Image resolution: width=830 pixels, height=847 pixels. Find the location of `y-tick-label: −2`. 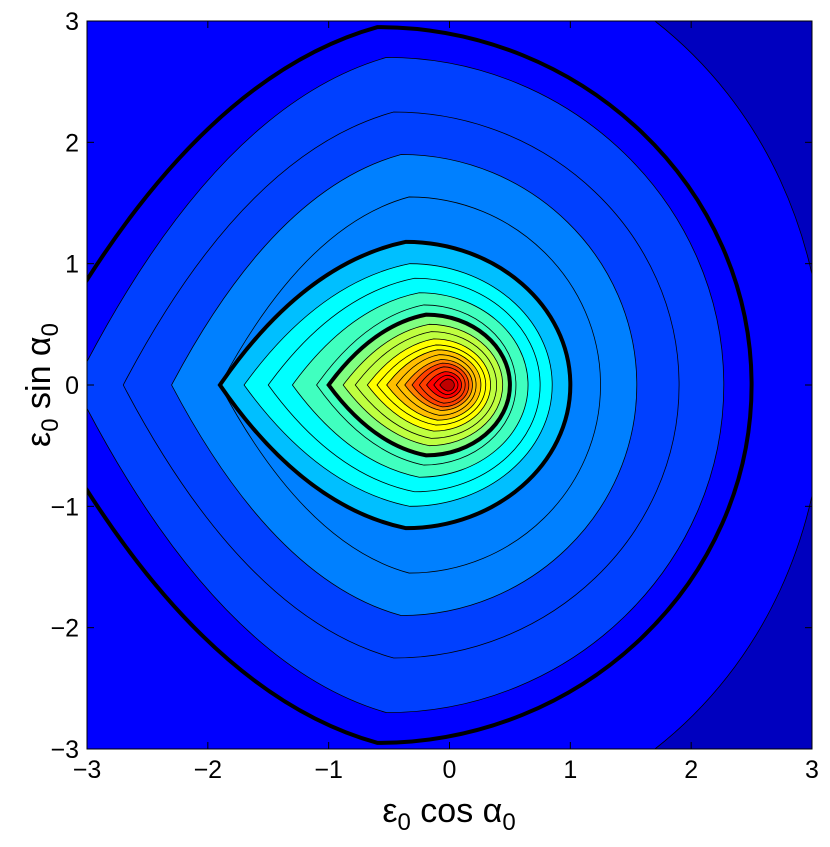

y-tick-label: −2 is located at coordinates (64, 629).